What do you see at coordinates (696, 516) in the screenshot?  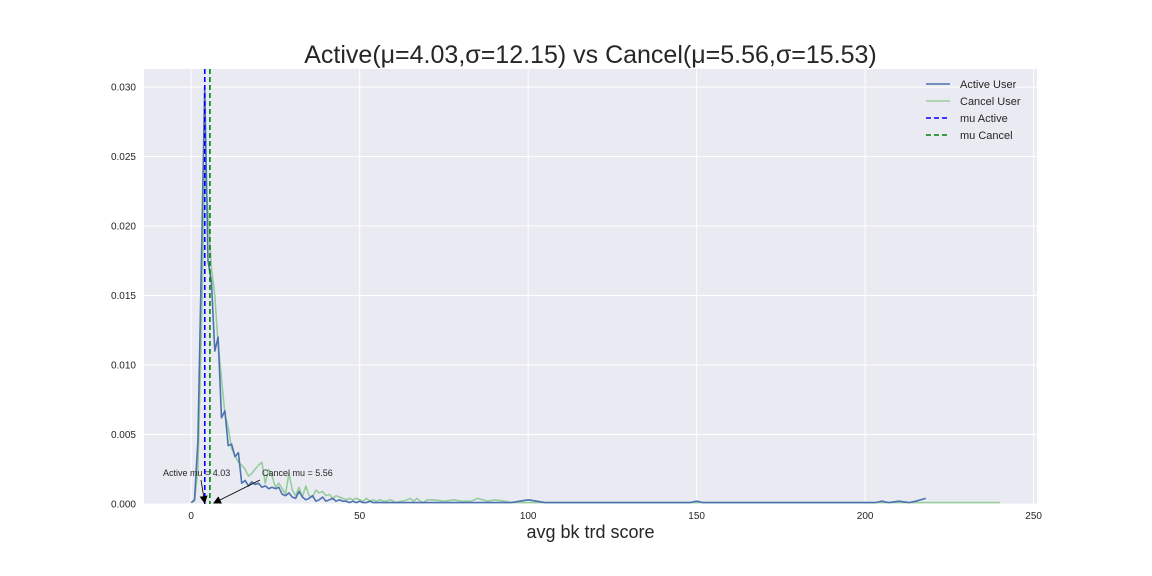 I see `x-tick-label: 150` at bounding box center [696, 516].